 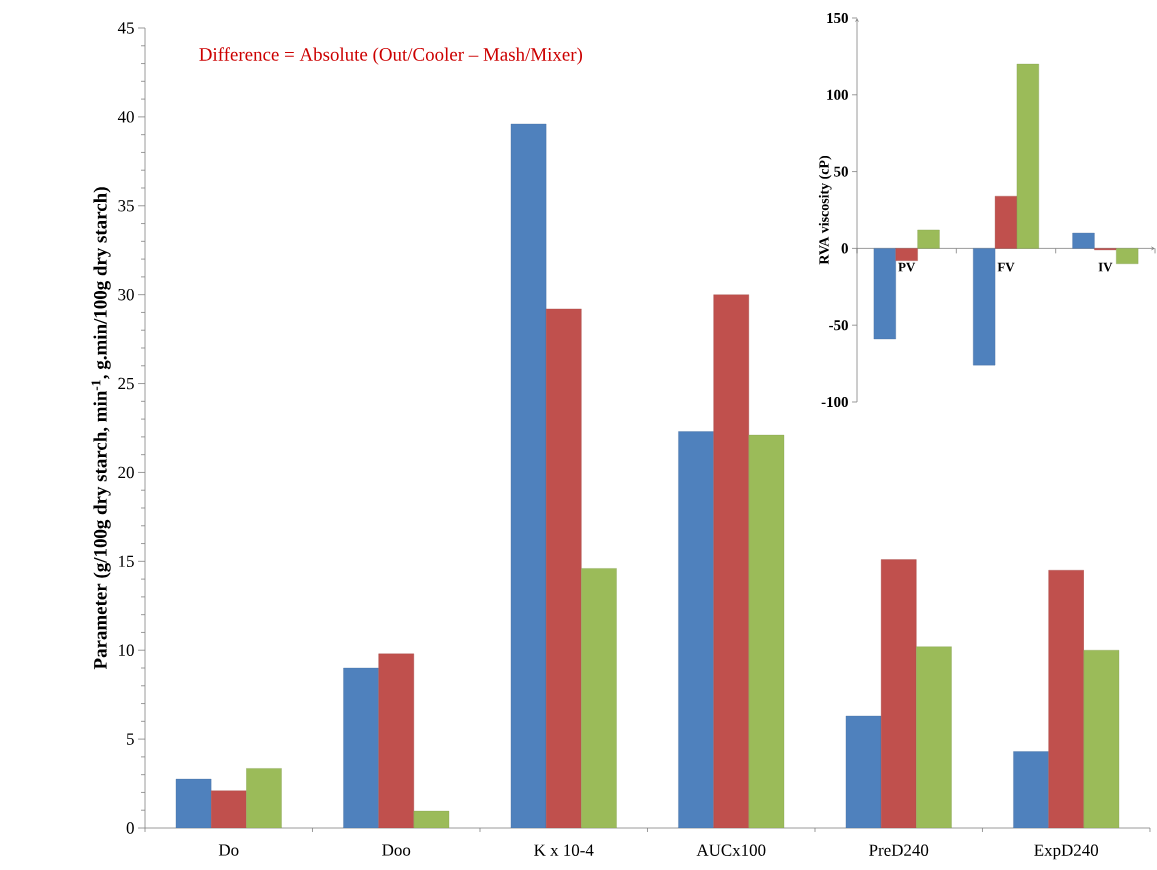 What do you see at coordinates (391, 56) in the screenshot?
I see `annotation: Difference = Absolute (Out/Cooler – Mash/Mixer)` at bounding box center [391, 56].